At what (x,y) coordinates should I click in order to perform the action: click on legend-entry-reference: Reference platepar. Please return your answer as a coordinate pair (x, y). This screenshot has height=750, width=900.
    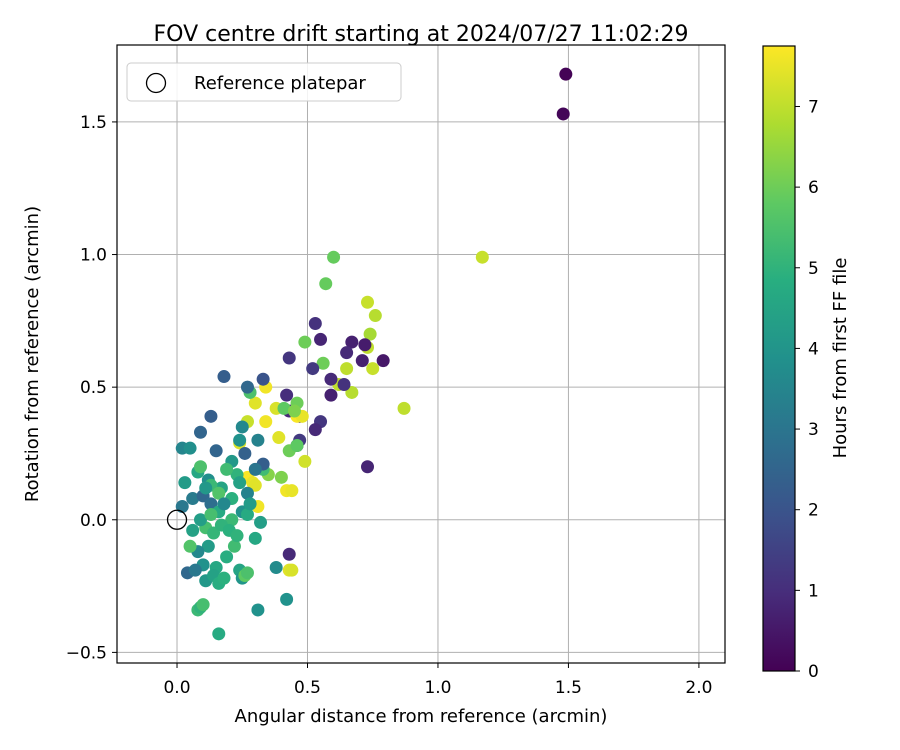
    Looking at the image, I should click on (280, 83).